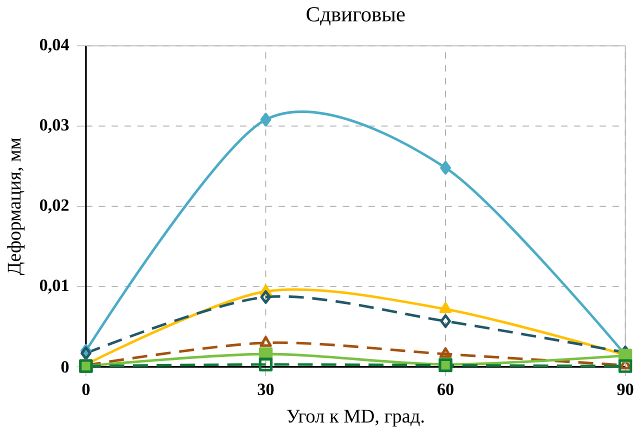 The image size is (641, 434). I want to click on x-axis-title: Угол к MD, град., so click(355, 418).